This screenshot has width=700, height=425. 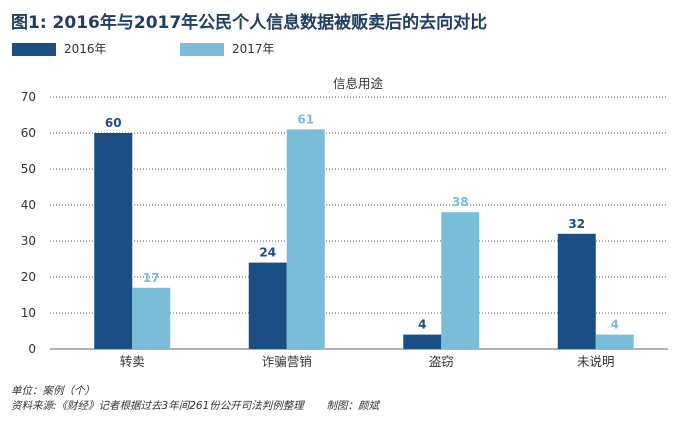 What do you see at coordinates (202, 49) in the screenshot?
I see `legend-swatch-2017` at bounding box center [202, 49].